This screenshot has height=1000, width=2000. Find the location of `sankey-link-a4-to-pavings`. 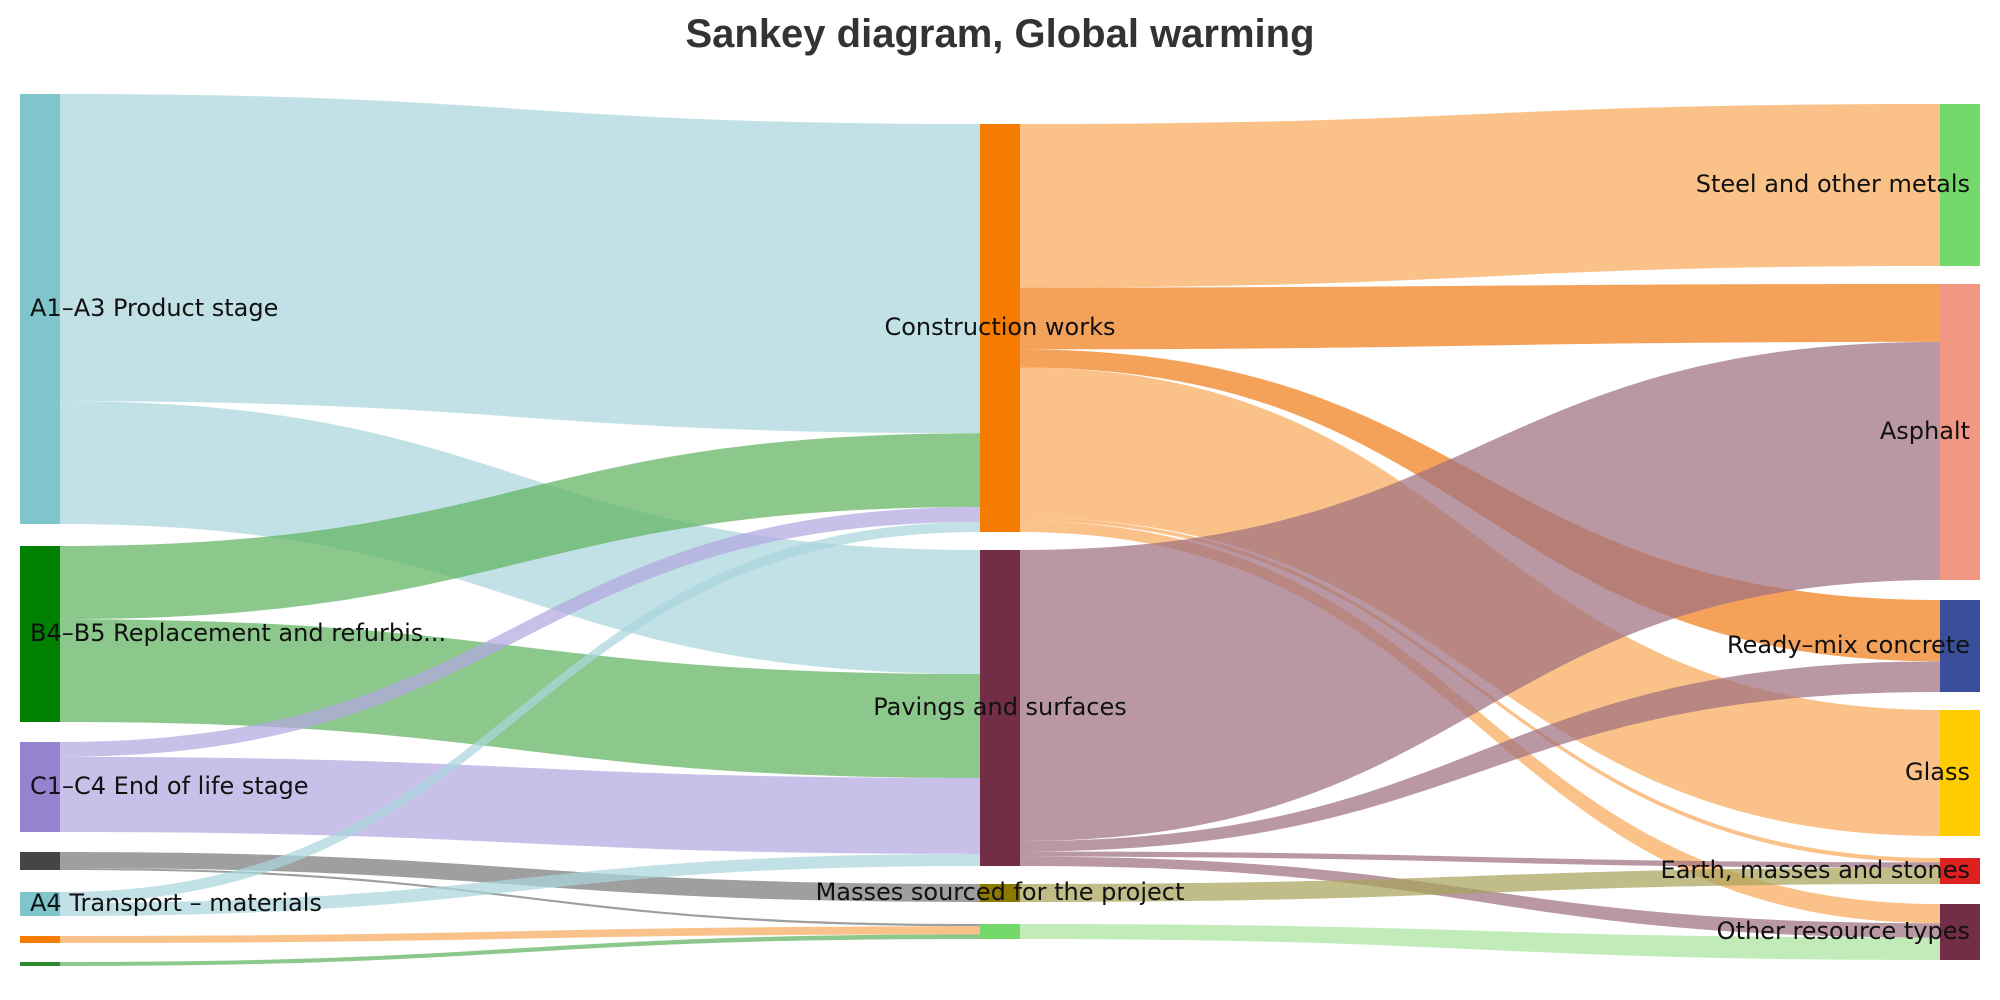

sankey-link-a4-to-pavings is located at coordinates (520, 885).